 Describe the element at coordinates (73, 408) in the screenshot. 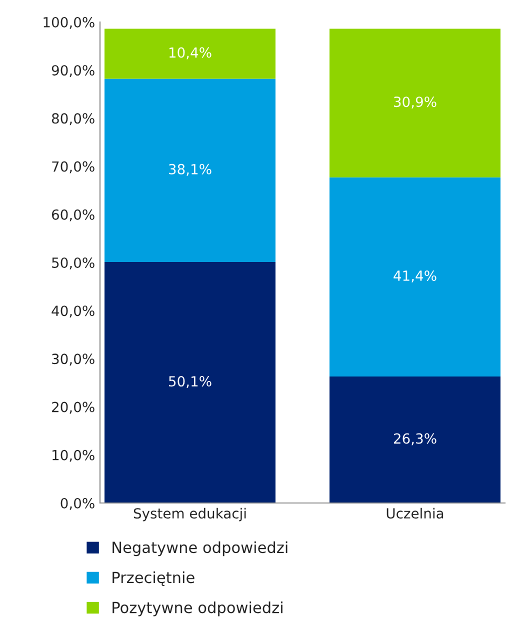

I see `y-tick-label: 20,0%` at that location.